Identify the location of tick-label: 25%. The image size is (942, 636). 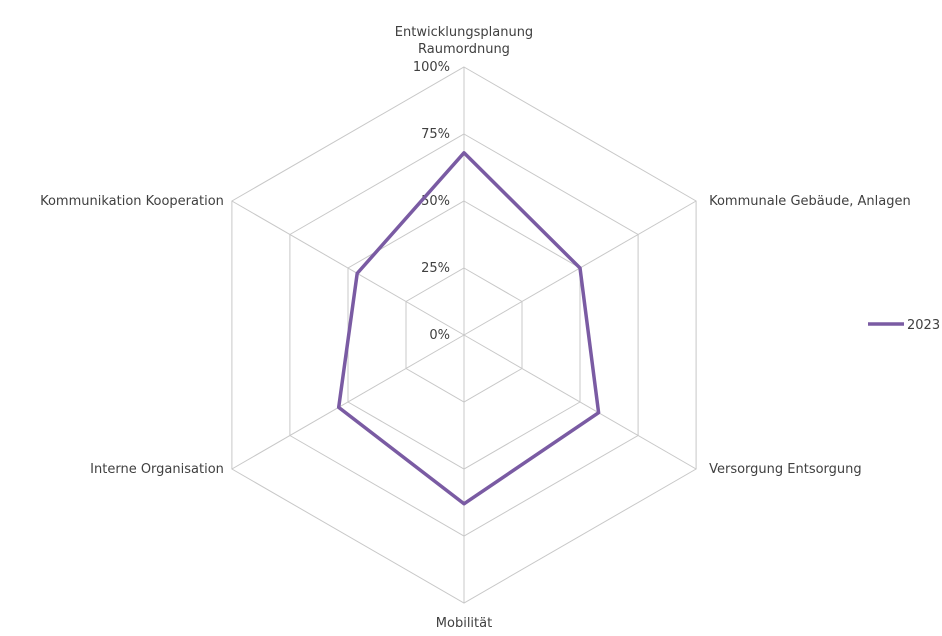
(435, 268).